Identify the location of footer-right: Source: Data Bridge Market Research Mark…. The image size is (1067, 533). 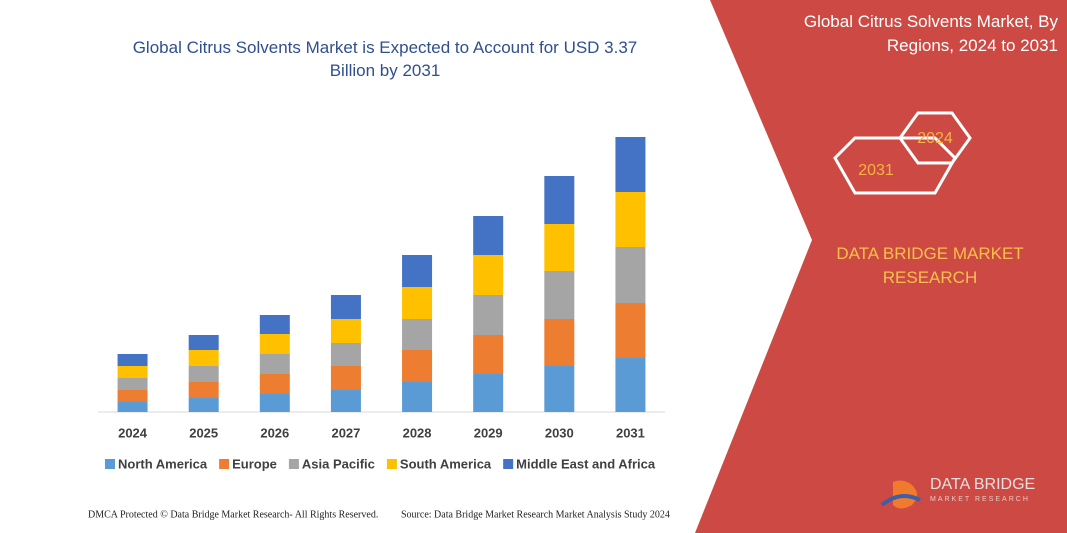
(535, 514).